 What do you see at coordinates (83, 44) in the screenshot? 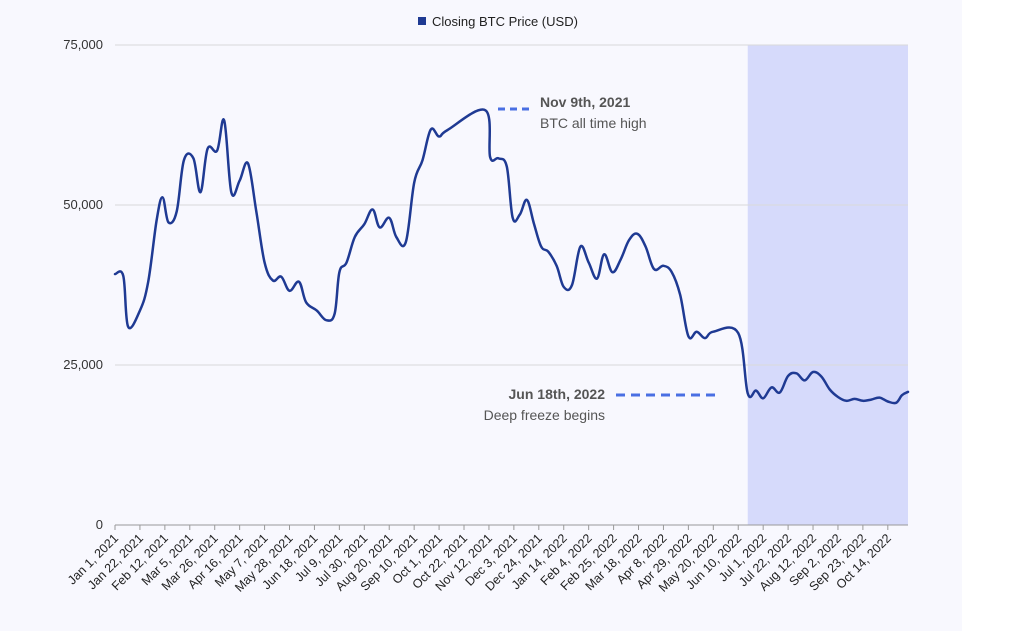
I see `y-tick-label: 75,000` at bounding box center [83, 44].